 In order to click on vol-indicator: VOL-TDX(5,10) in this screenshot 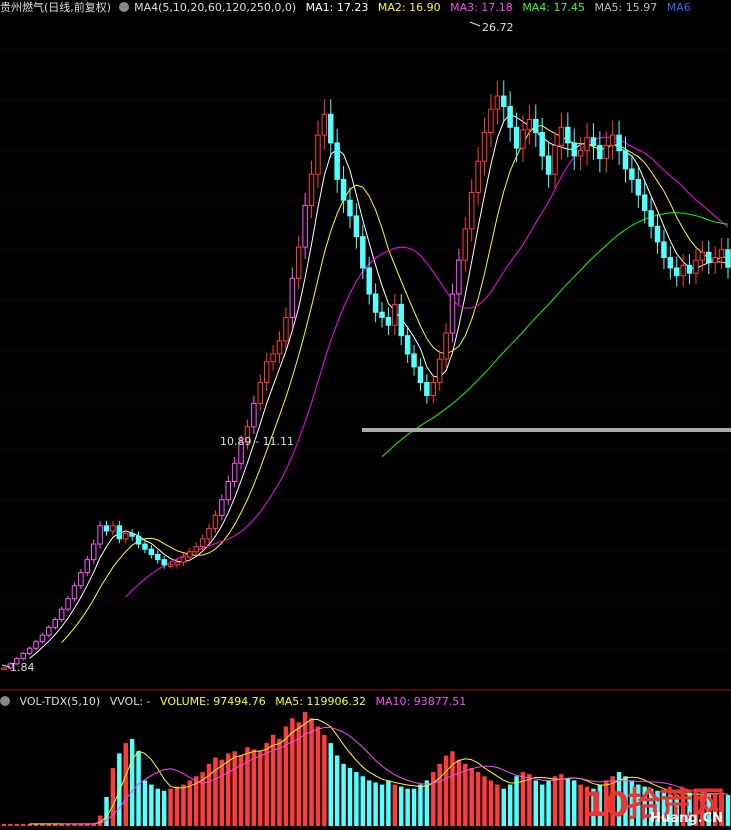, I will do `click(60, 701)`.